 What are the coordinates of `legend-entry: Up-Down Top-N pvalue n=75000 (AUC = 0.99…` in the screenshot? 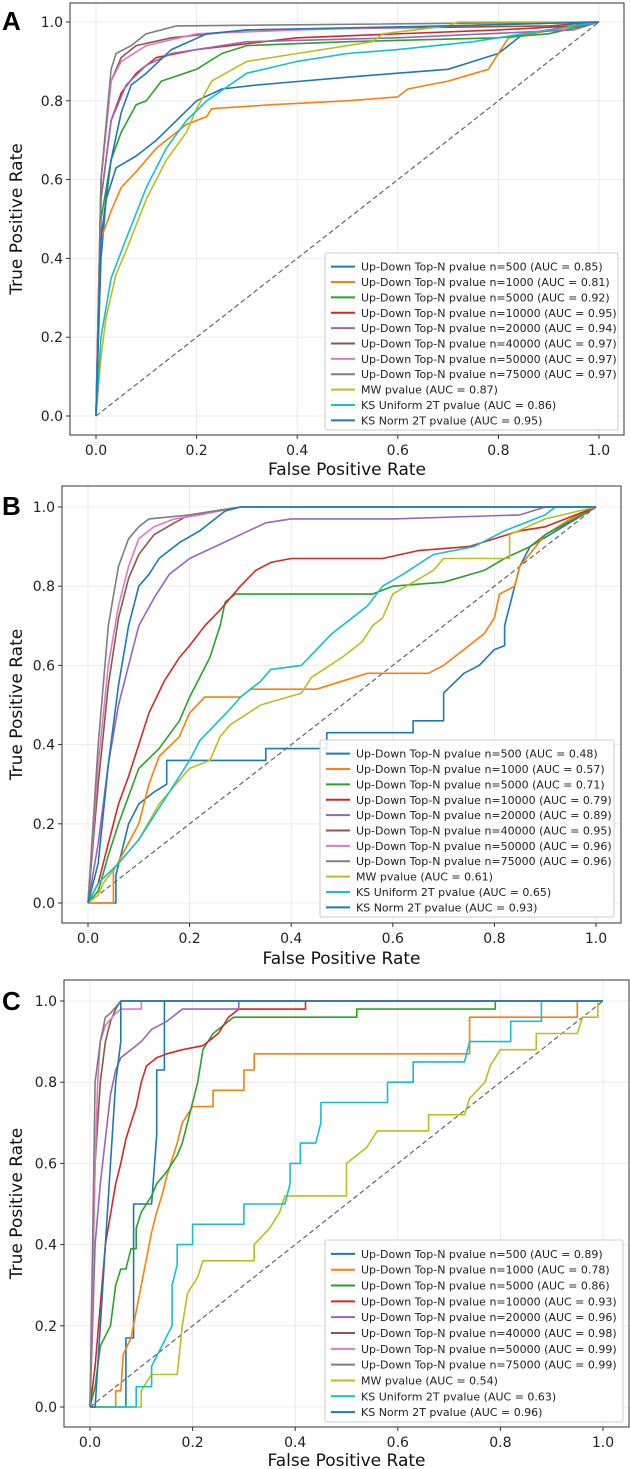 It's located at (489, 1365).